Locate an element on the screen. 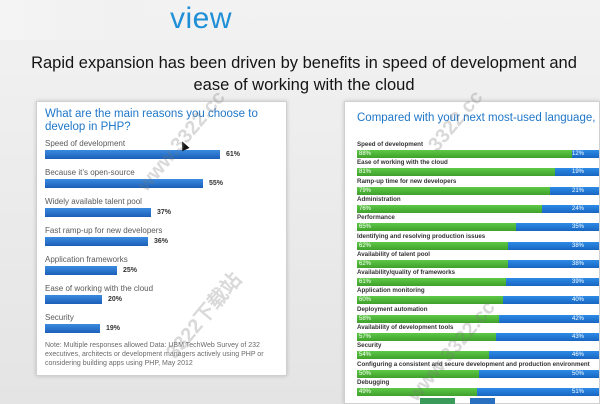 The width and height of the screenshot is (600, 404). comparison-row: Ease of working with the cloud 81% 19% is located at coordinates (478, 168).